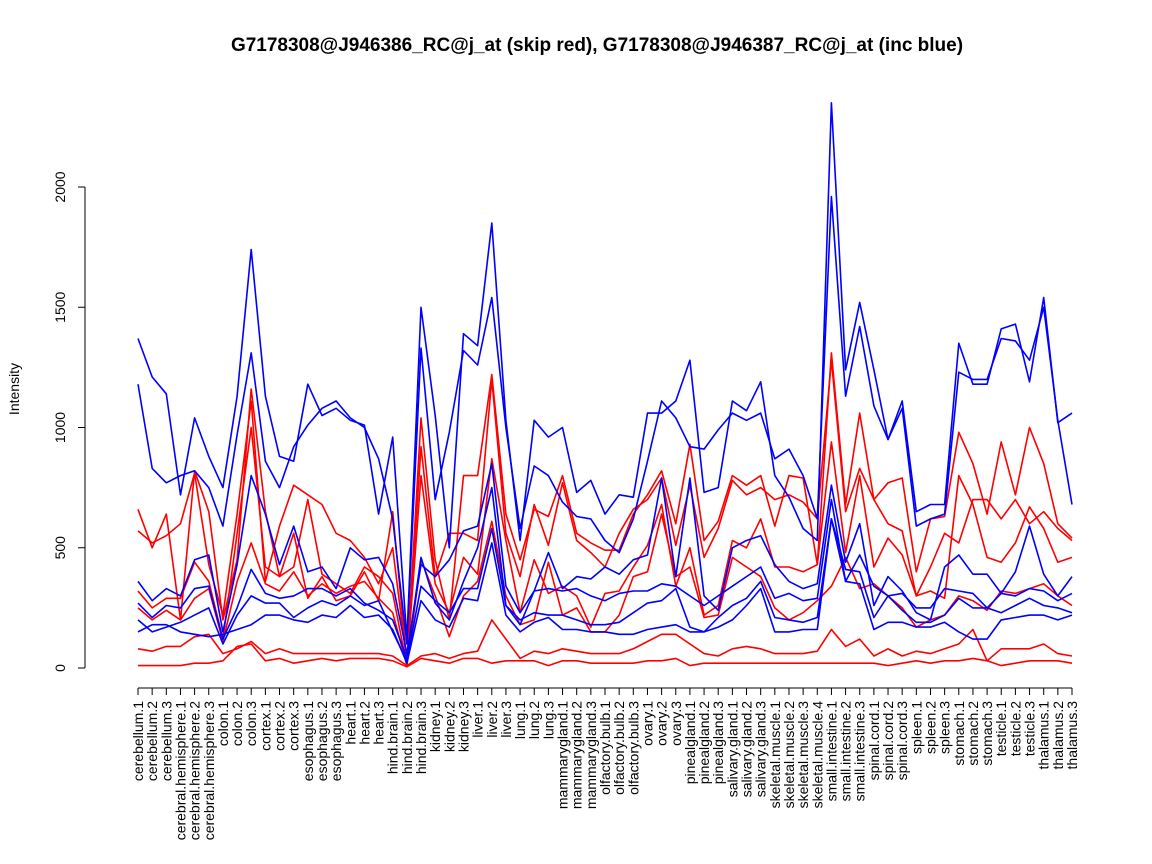 The width and height of the screenshot is (1152, 864). Describe the element at coordinates (294, 726) in the screenshot. I see `x-tick-label: cortex.3` at that location.